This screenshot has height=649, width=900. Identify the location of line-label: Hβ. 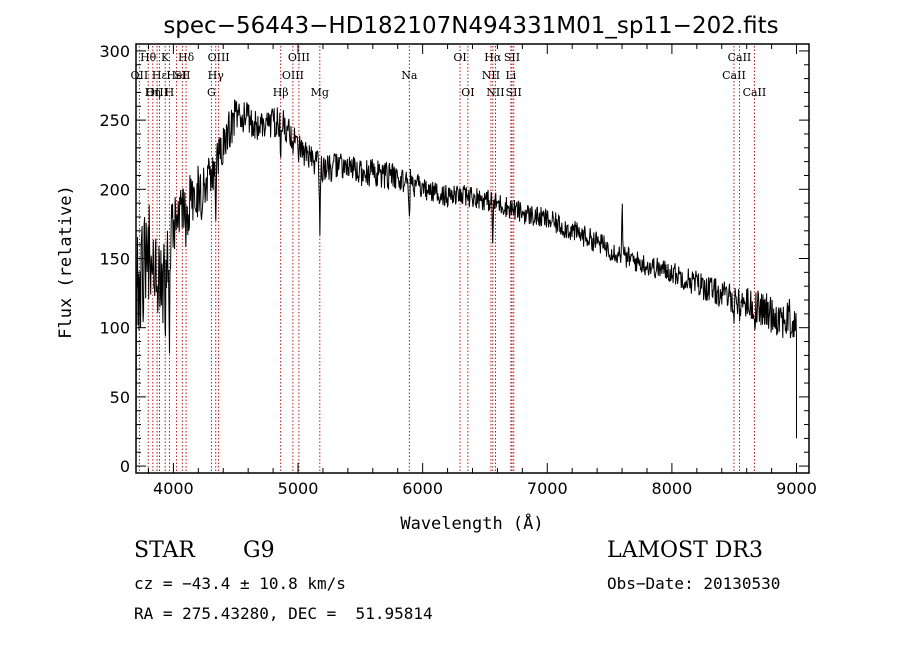
(281, 92).